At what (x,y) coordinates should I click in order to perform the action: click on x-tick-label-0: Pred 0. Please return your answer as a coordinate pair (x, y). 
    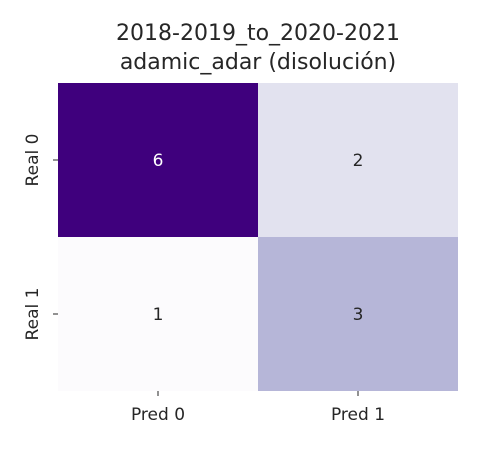
    Looking at the image, I should click on (158, 415).